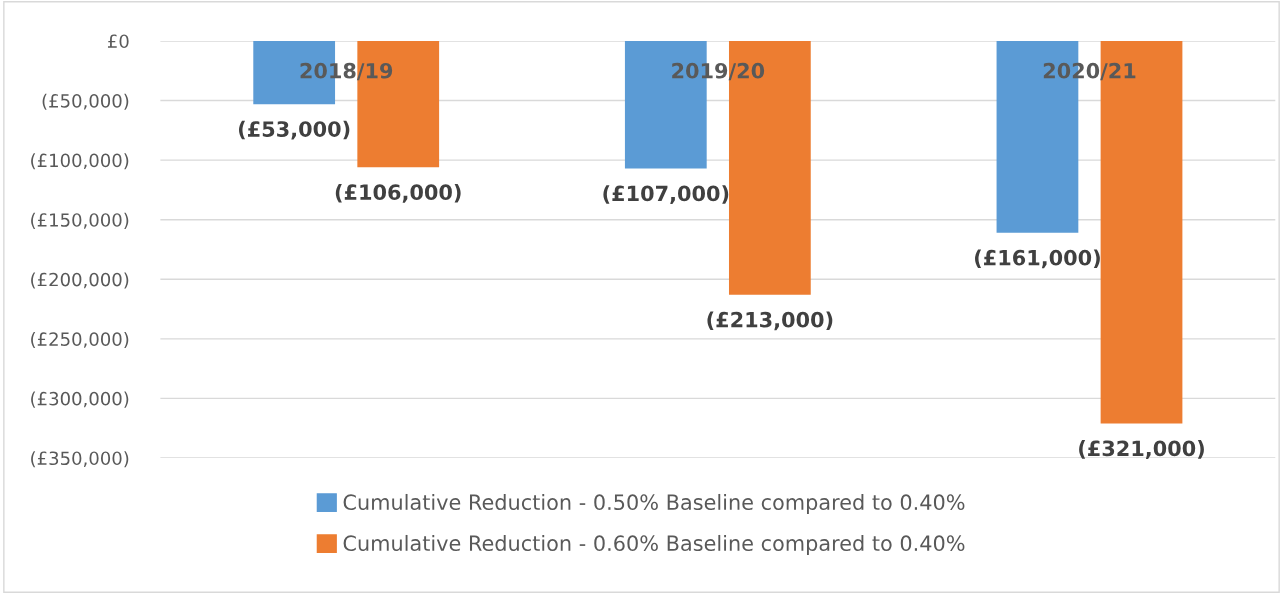 Image resolution: width=1283 pixels, height=594 pixels. What do you see at coordinates (80, 161) in the screenshot?
I see `y-tick-label: (£100,000)` at bounding box center [80, 161].